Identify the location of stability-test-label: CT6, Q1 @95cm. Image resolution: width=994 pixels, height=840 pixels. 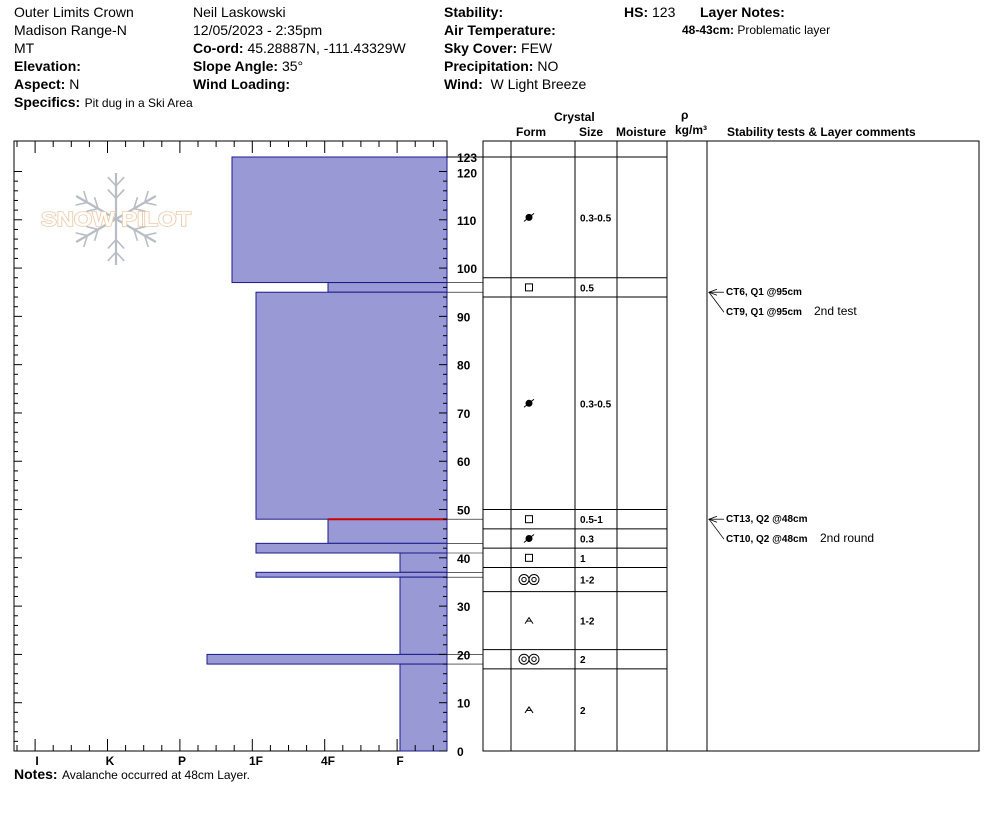
(764, 292).